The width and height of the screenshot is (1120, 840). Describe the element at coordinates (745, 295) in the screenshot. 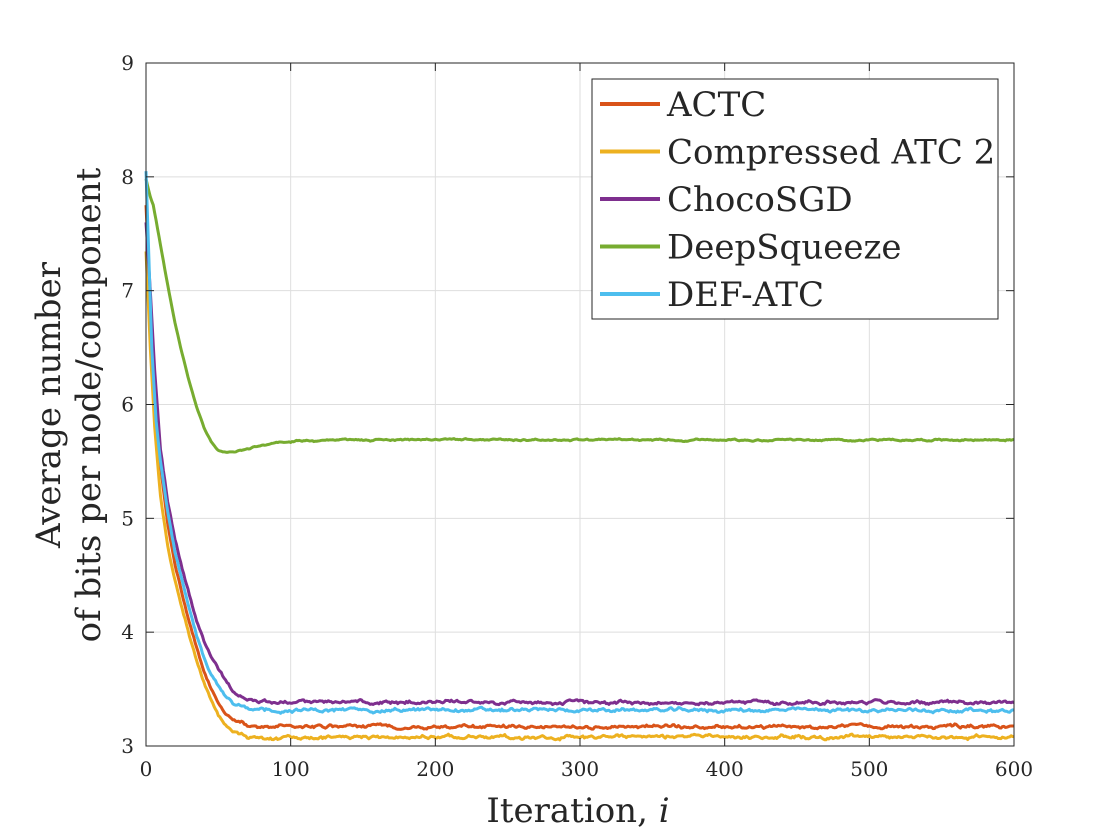

I see `legend-label: DEF-ATC` at that location.